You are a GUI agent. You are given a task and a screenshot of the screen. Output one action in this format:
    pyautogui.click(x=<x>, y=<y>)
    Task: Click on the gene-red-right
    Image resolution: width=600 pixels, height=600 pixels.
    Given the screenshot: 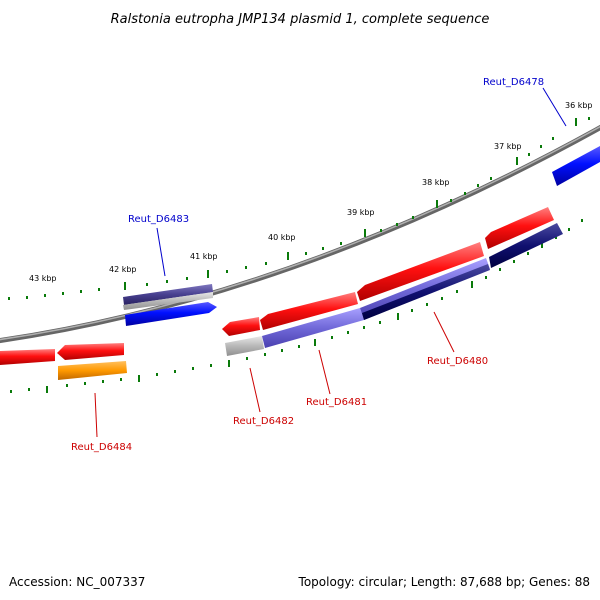 What is the action you would take?
    pyautogui.click(x=519, y=228)
    